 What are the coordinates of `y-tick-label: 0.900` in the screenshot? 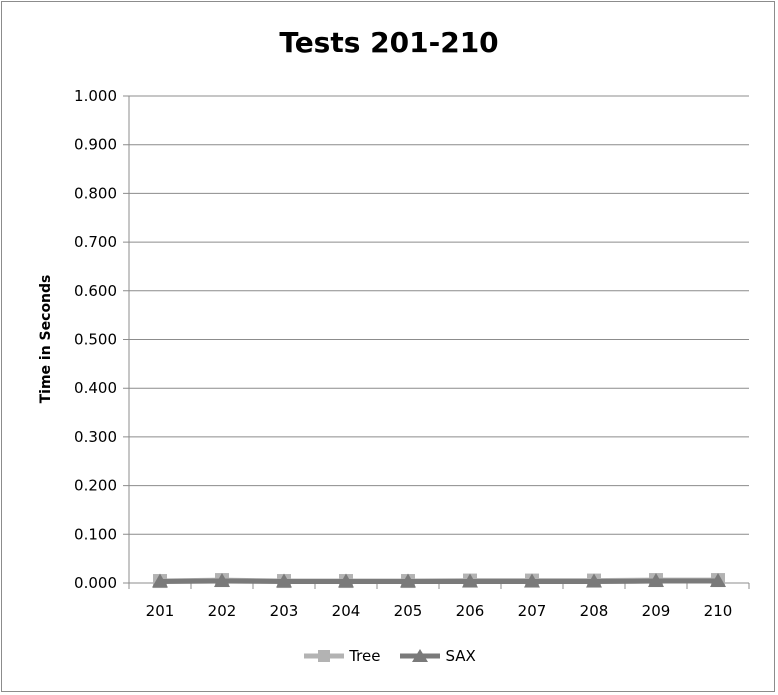 It's located at (95, 145).